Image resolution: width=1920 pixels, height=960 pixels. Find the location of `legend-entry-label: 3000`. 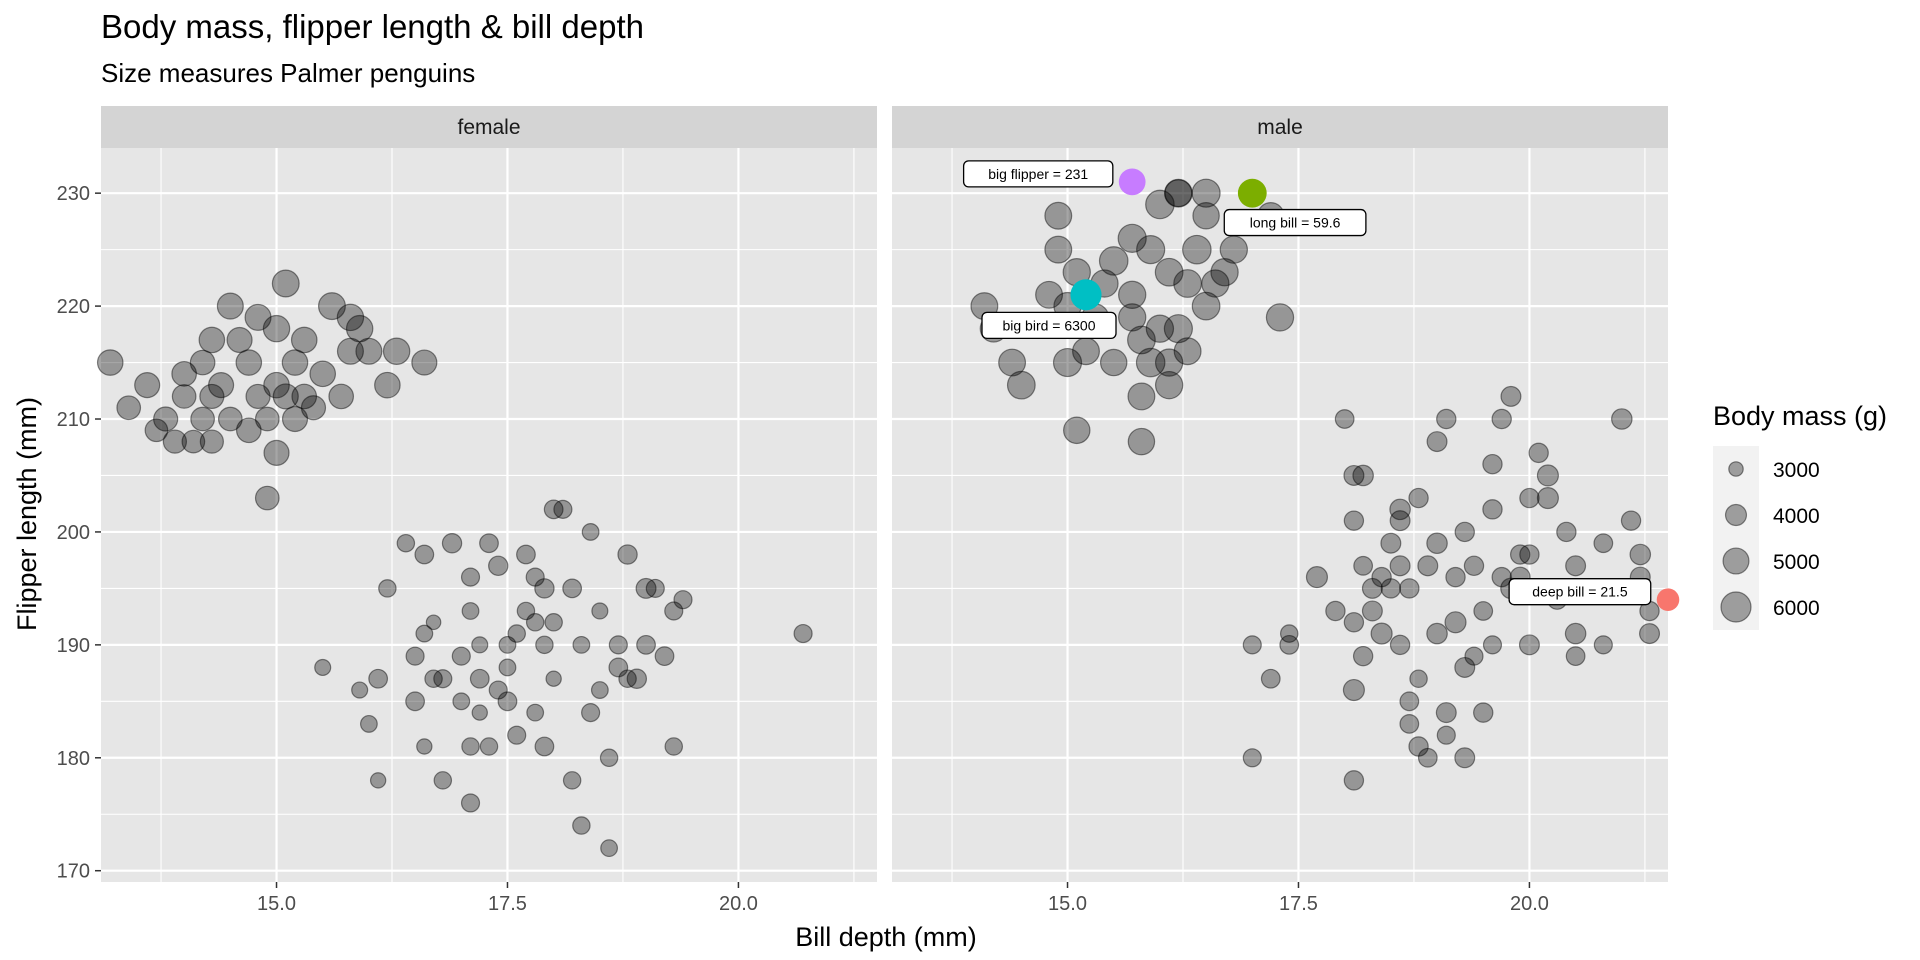

legend-entry-label: 3000 is located at coordinates (1796, 470).